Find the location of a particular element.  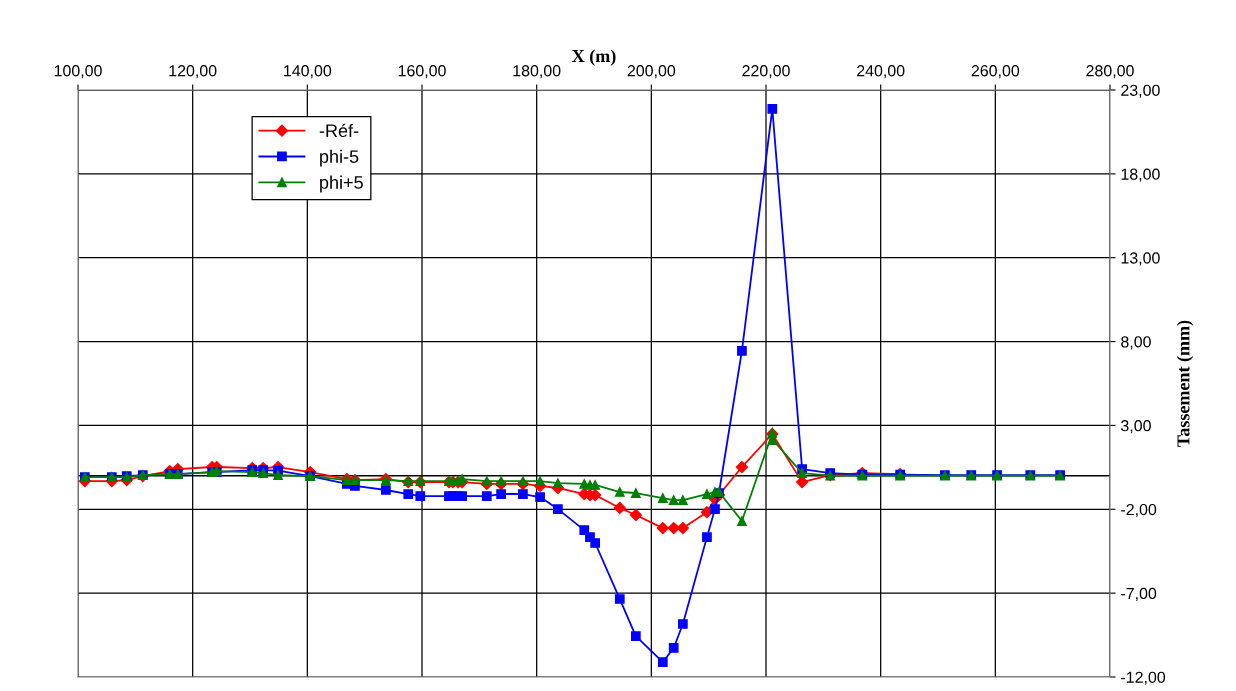

legend-label: phi+5 is located at coordinates (341, 184).